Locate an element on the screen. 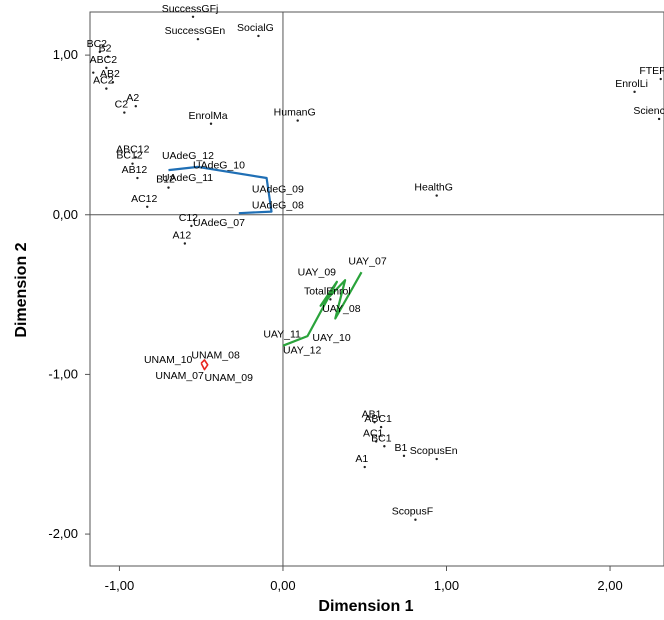 This screenshot has width=664, height=620. point-label: AB2 is located at coordinates (110, 74).